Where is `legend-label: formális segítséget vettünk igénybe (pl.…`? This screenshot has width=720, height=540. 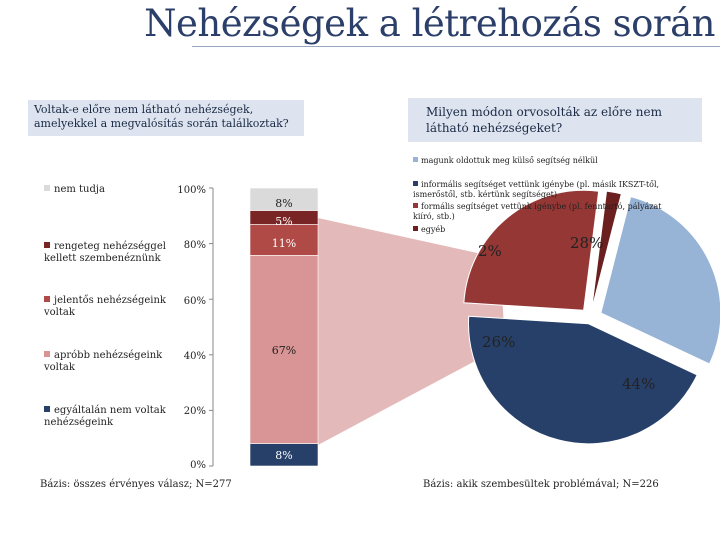 legend-label: formális segítséget vettünk igénybe (pl.… is located at coordinates (537, 211).